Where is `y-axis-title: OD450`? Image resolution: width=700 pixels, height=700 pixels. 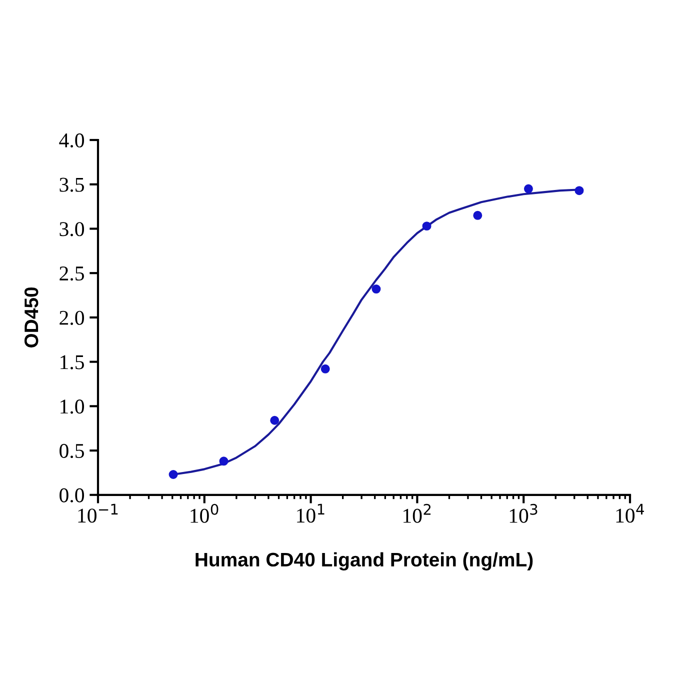
y-axis-title: OD450 is located at coordinates (31, 317).